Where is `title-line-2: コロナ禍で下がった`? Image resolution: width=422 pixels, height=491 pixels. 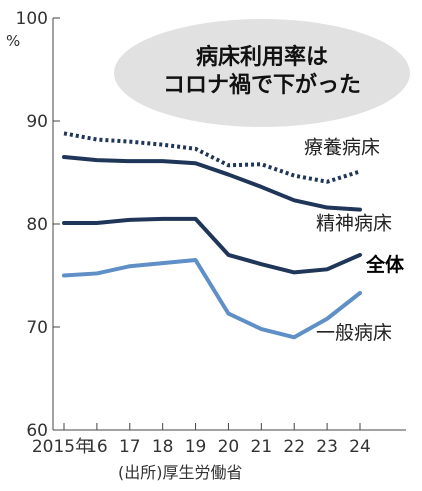
title-line-2: コロナ禍で下がった is located at coordinates (262, 85).